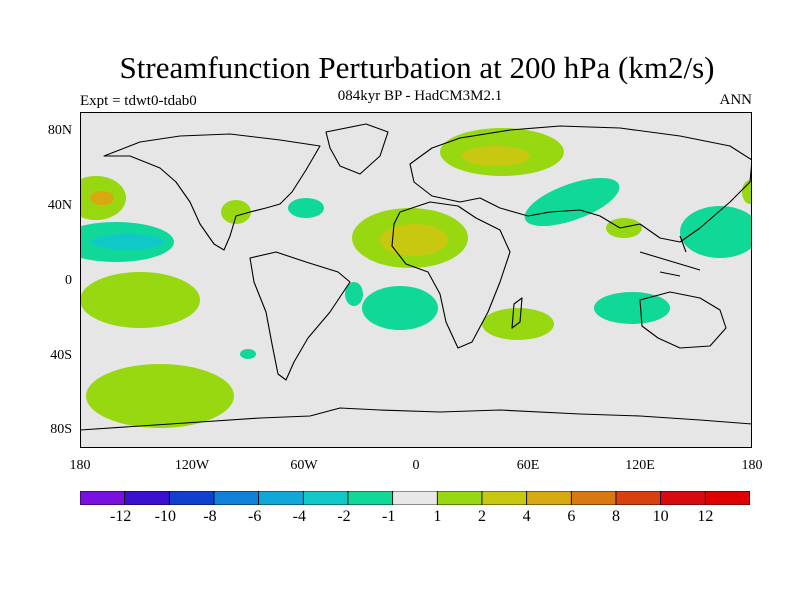 The width and height of the screenshot is (800, 600). I want to click on anomaly-negative-south-america, so click(248, 354).